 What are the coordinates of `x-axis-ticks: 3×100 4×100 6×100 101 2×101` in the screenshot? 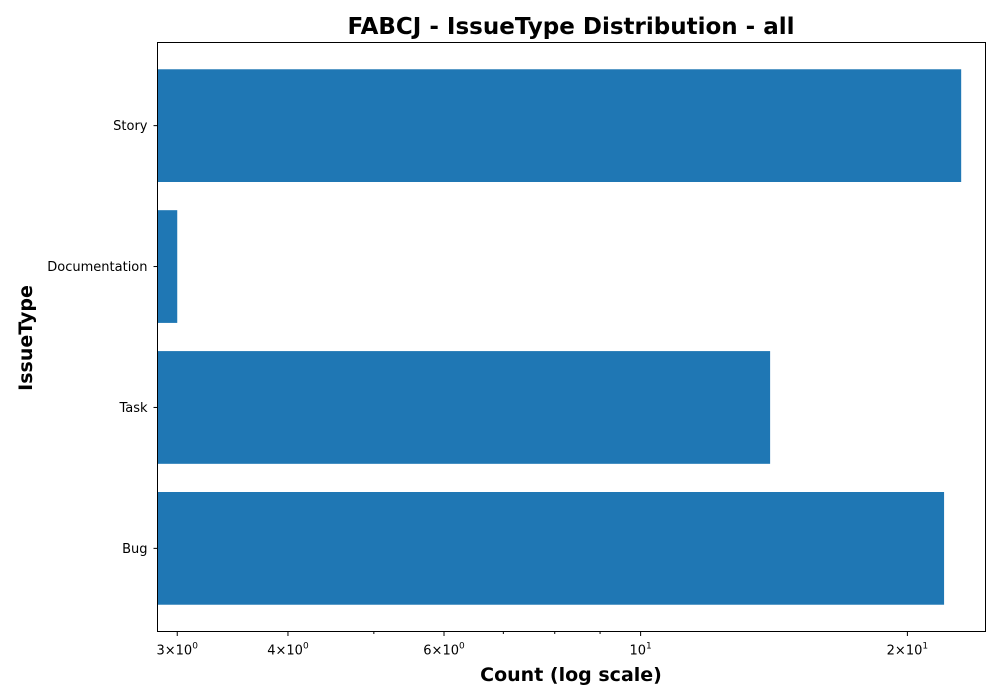 It's located at (542, 645).